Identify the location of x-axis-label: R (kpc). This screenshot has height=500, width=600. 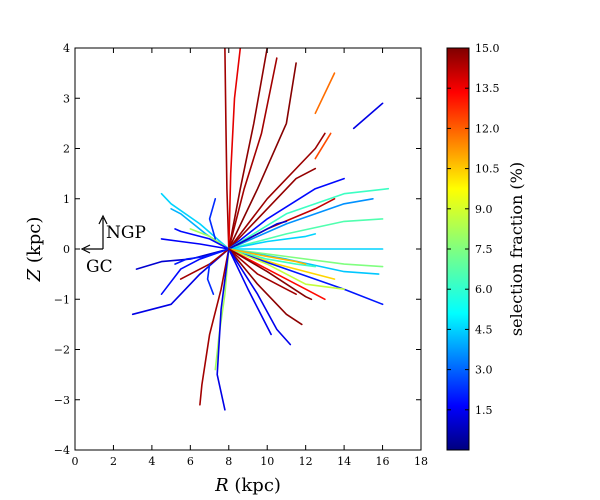
(247, 485).